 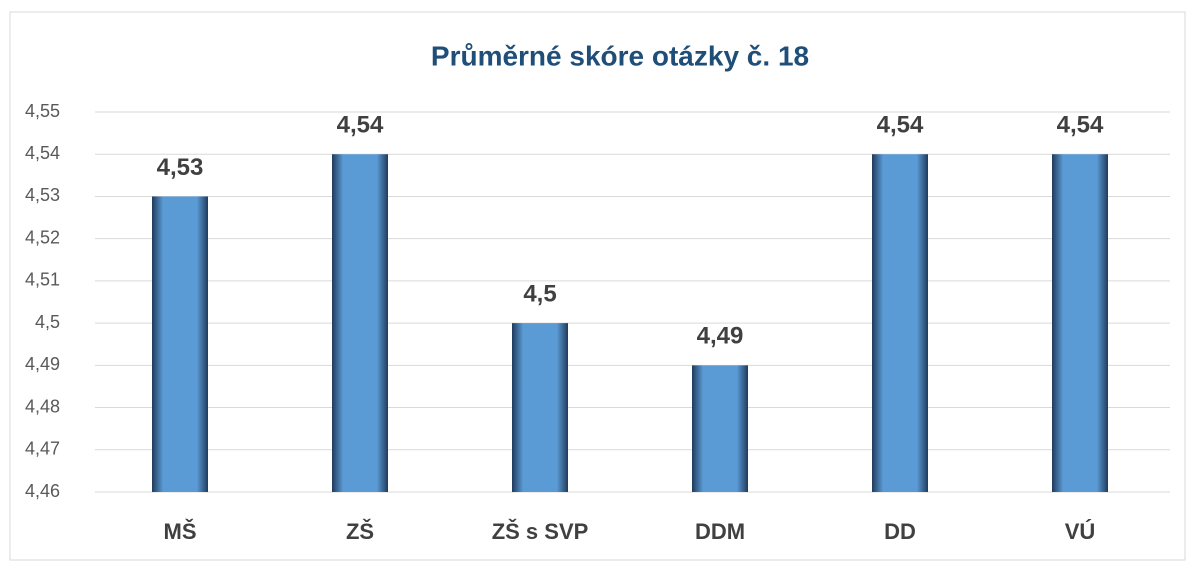 I want to click on value-label: 4,53, so click(x=180, y=167).